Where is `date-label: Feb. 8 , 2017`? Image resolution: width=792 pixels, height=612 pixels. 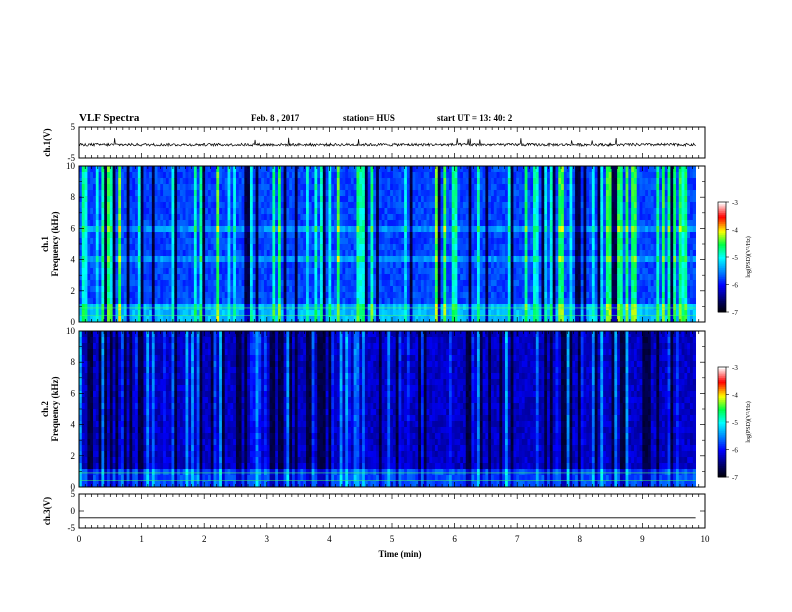
date-label: Feb. 8 , 2017 is located at coordinates (275, 118).